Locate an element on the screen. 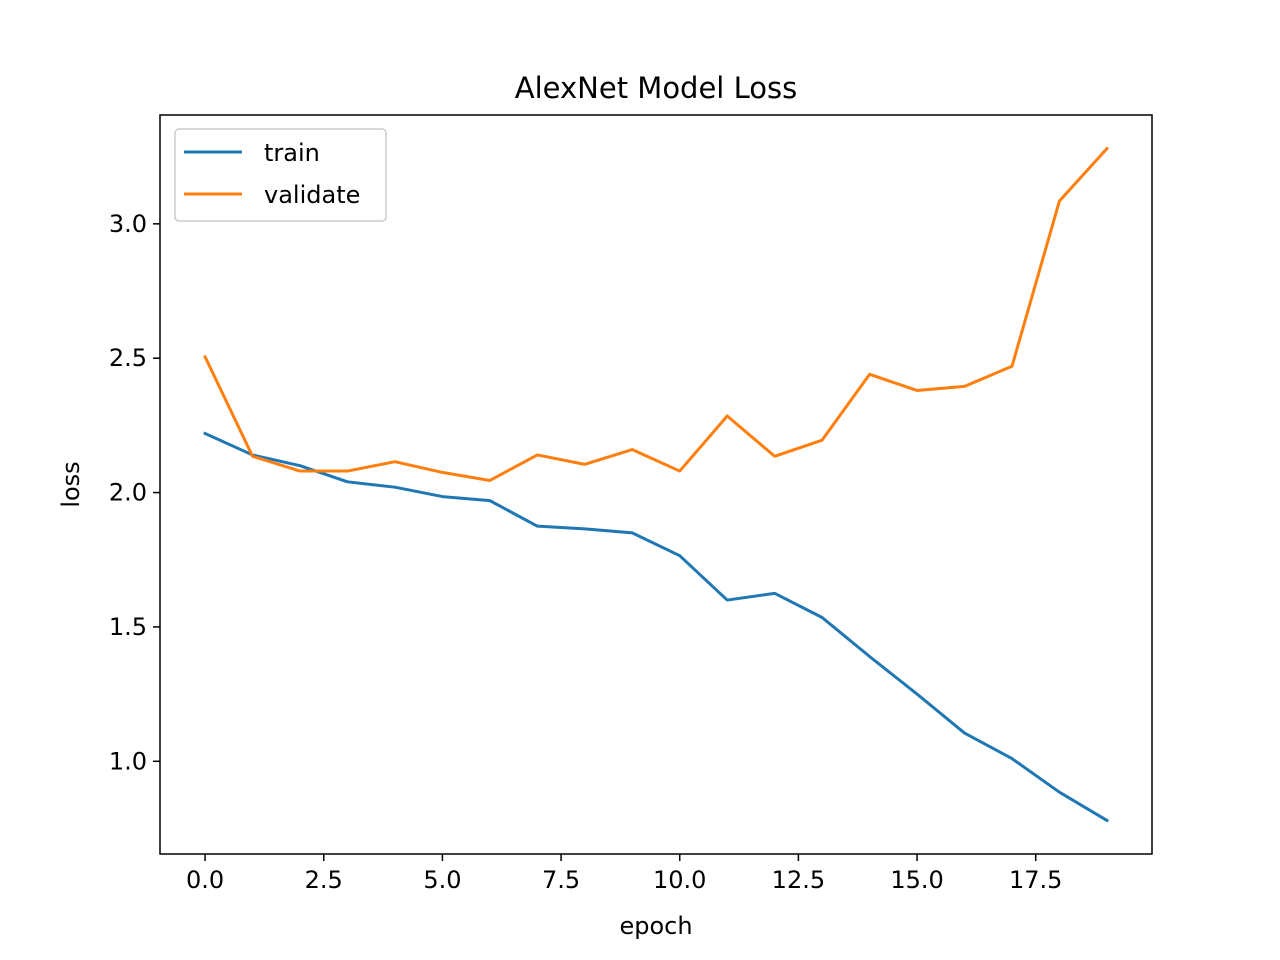  chart-title: AlexNet Model Loss is located at coordinates (656, 88).